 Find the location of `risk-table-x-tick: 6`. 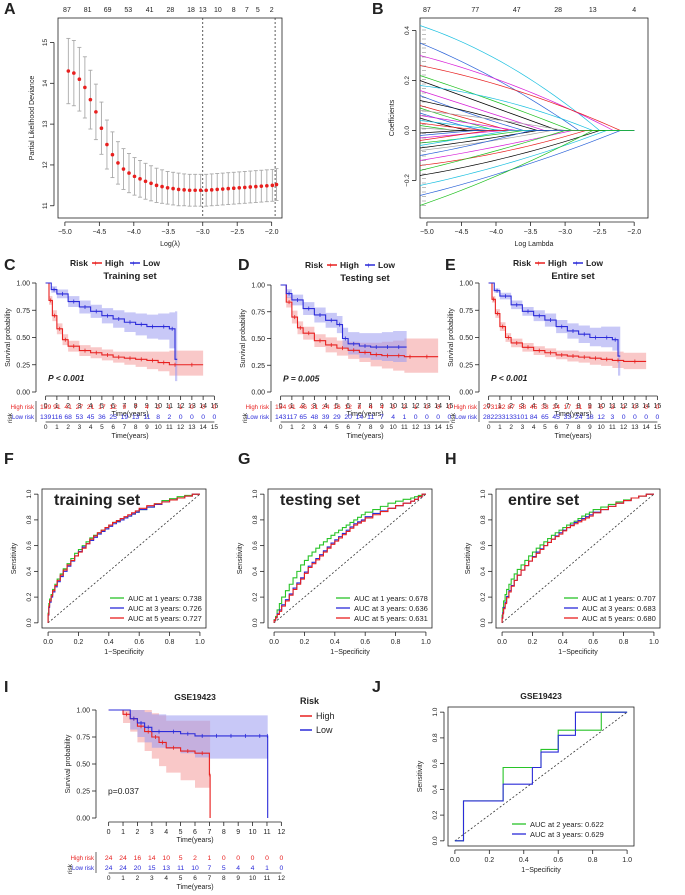

risk-table-x-tick: 6 is located at coordinates (348, 427).